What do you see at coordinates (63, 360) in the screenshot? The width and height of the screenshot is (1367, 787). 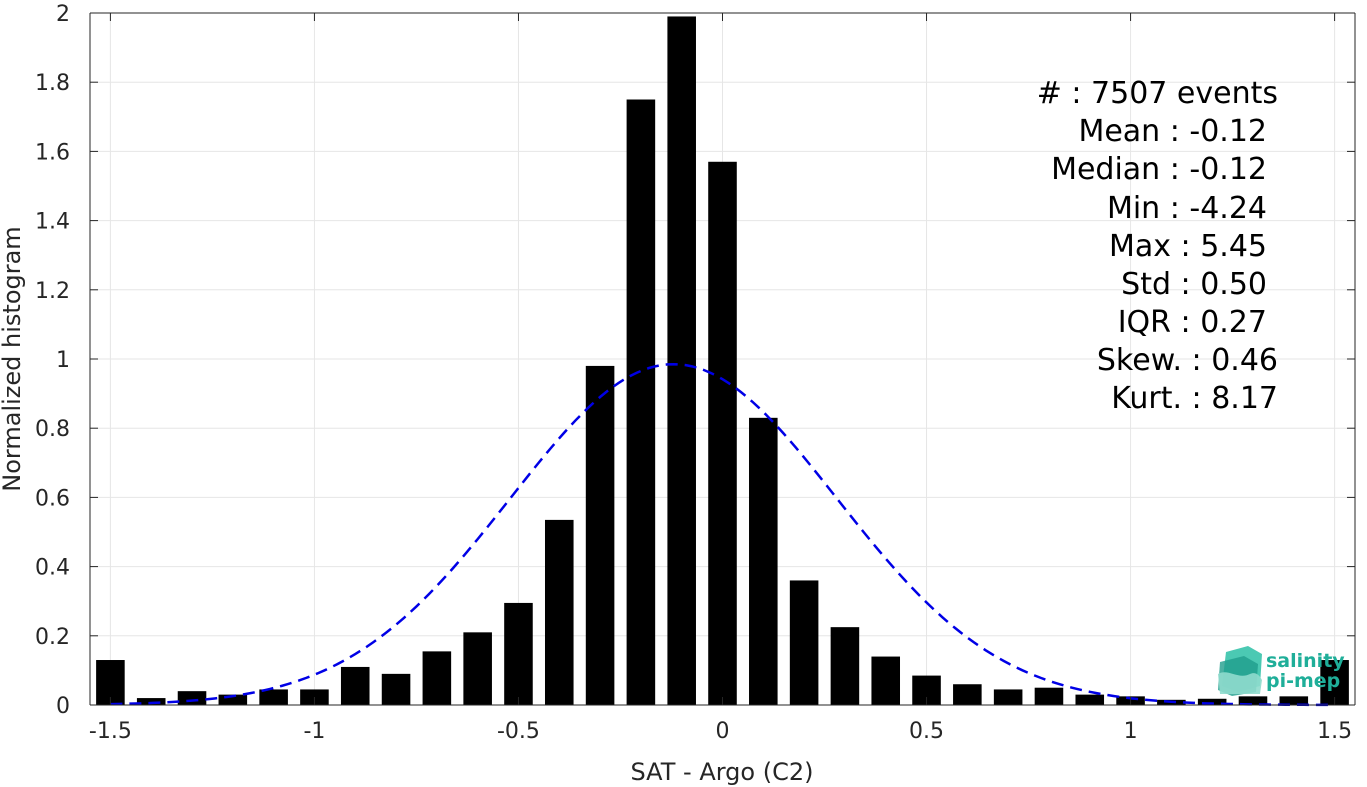 I see `y-tick-label-5: 1` at bounding box center [63, 360].